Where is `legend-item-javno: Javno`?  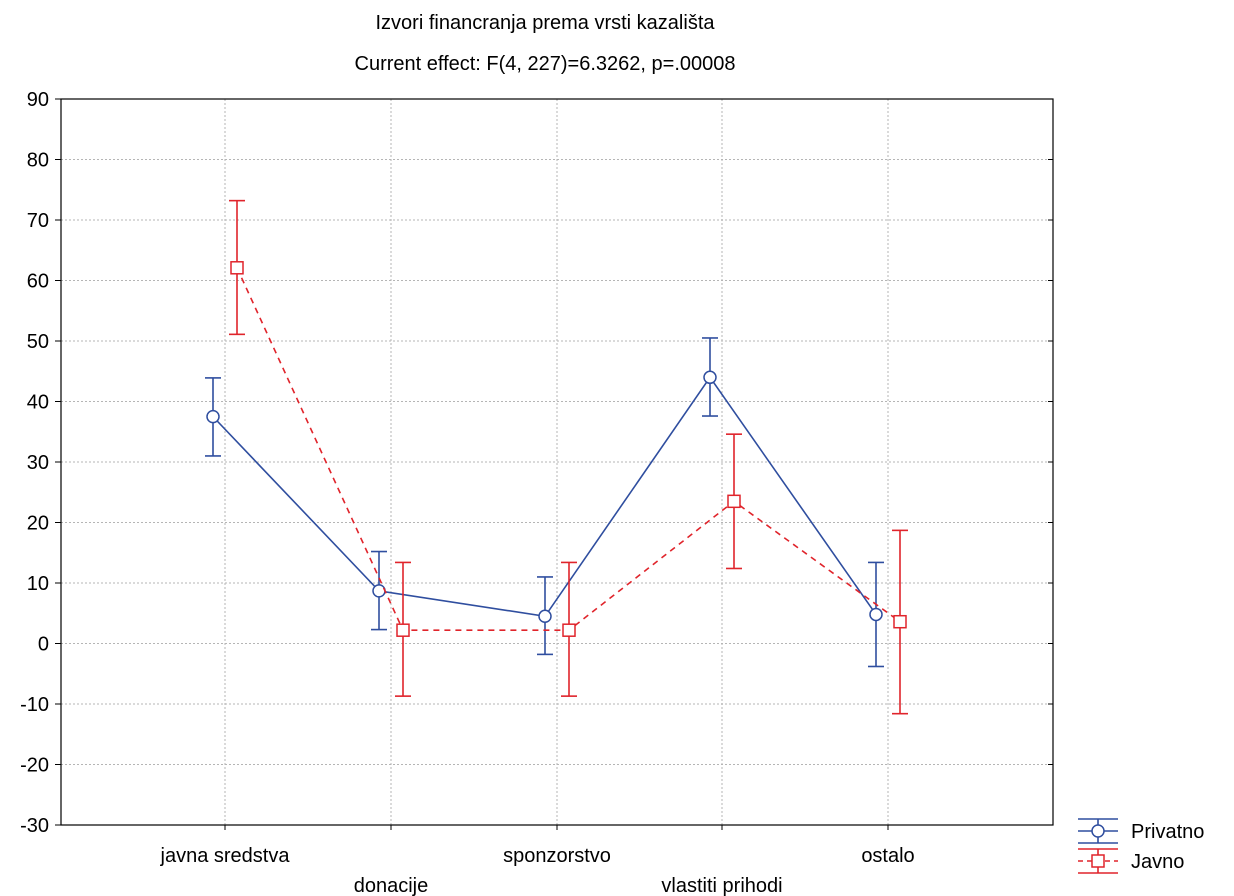 legend-item-javno: Javno is located at coordinates (1131, 861).